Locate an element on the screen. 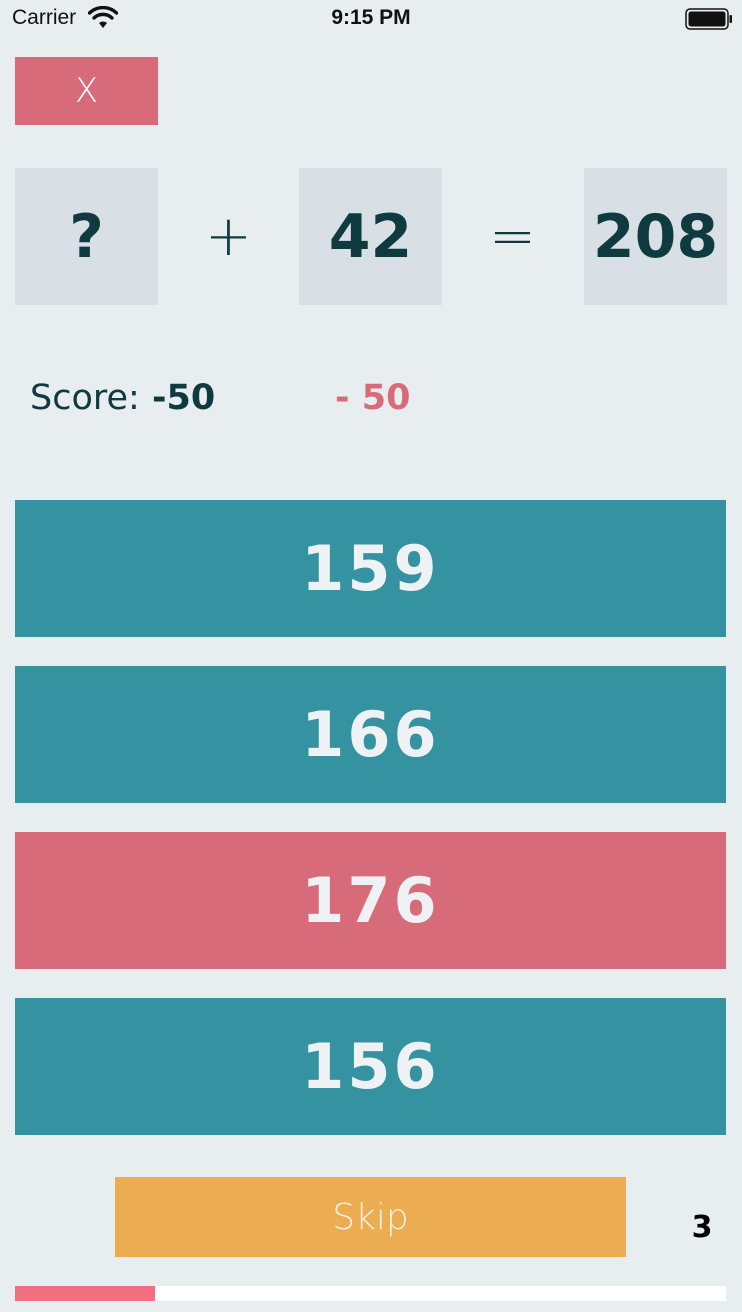 The width and height of the screenshot is (742, 1312). plus-operator: + is located at coordinates (228, 236).